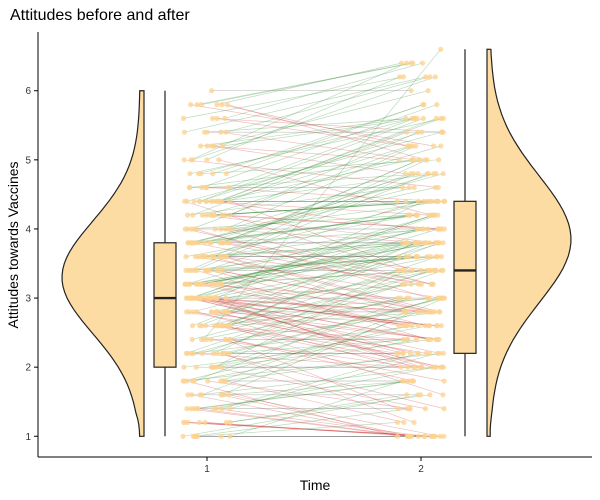  I want to click on chart-title: Attitudes before and after, so click(100, 15).